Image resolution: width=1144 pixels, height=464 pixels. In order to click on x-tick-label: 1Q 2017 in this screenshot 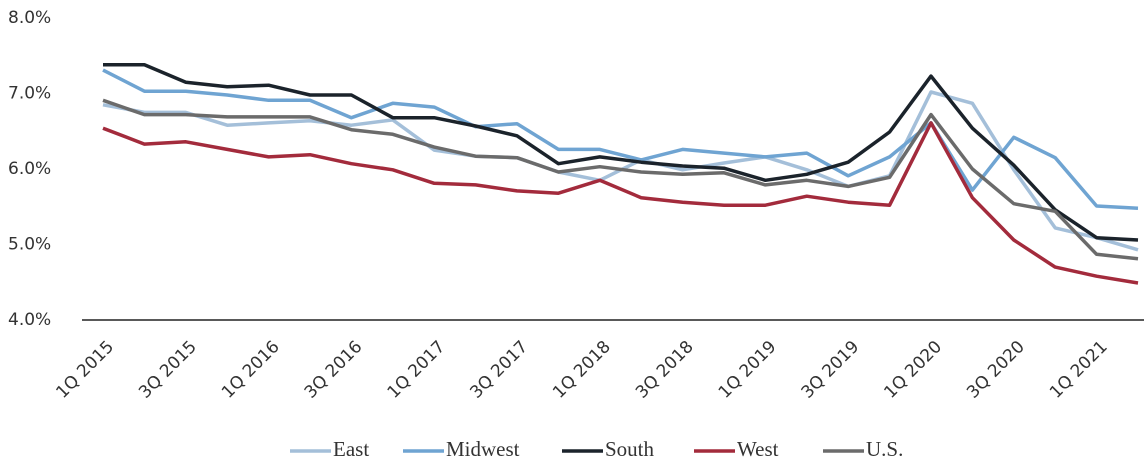, I will do `click(417, 370)`.